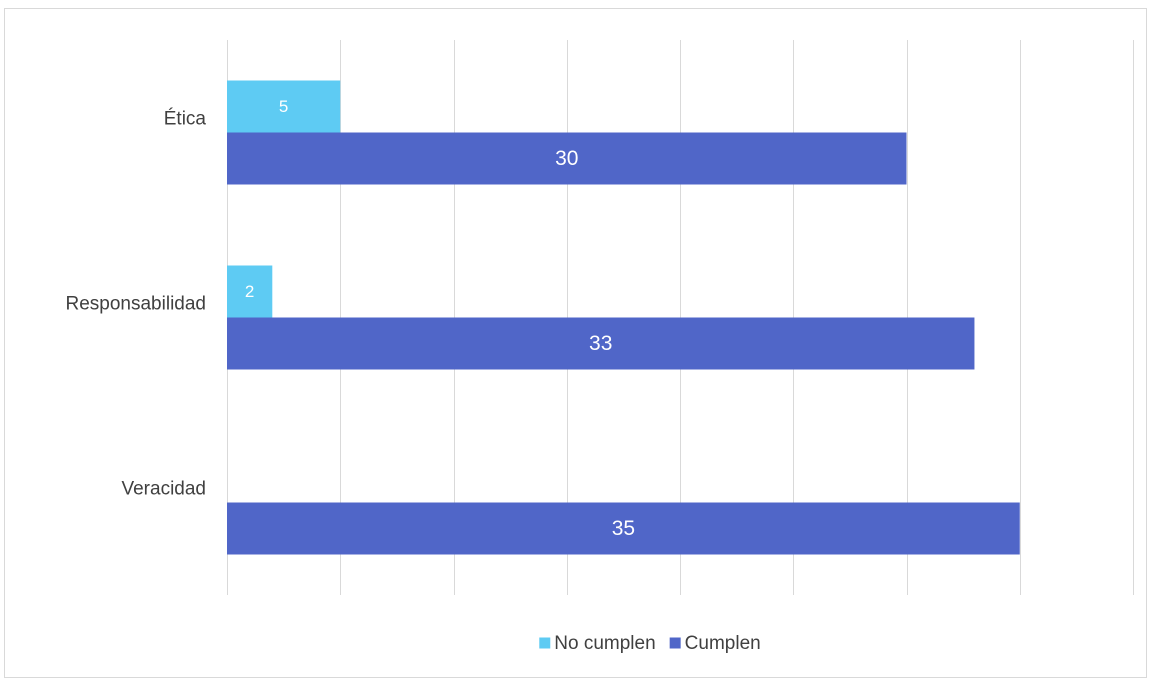 This screenshot has width=1149, height=678. I want to click on legend-label: No cumplen, so click(604, 643).